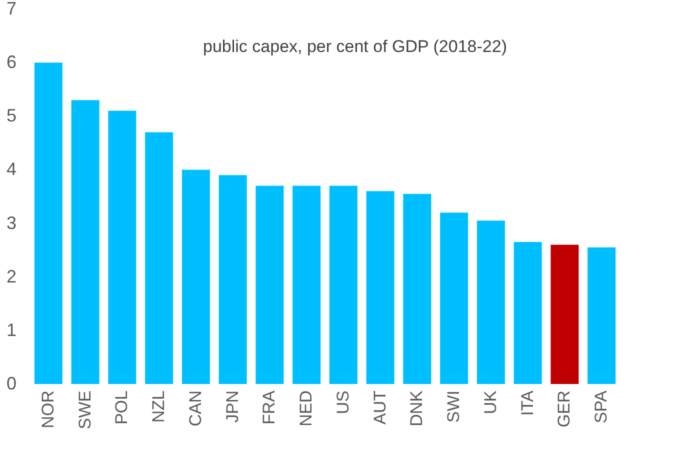  Describe the element at coordinates (11, 384) in the screenshot. I see `y-tick-label: 0` at that location.